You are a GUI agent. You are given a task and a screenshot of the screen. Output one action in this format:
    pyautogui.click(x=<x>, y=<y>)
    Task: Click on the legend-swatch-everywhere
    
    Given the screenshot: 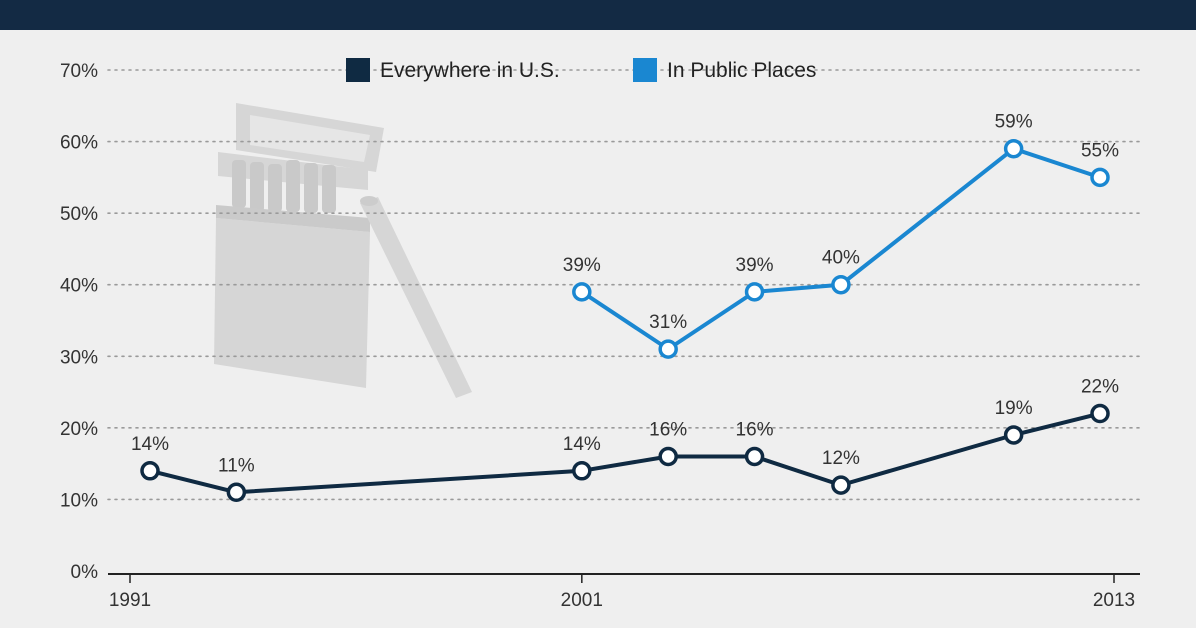 What is the action you would take?
    pyautogui.click(x=358, y=70)
    